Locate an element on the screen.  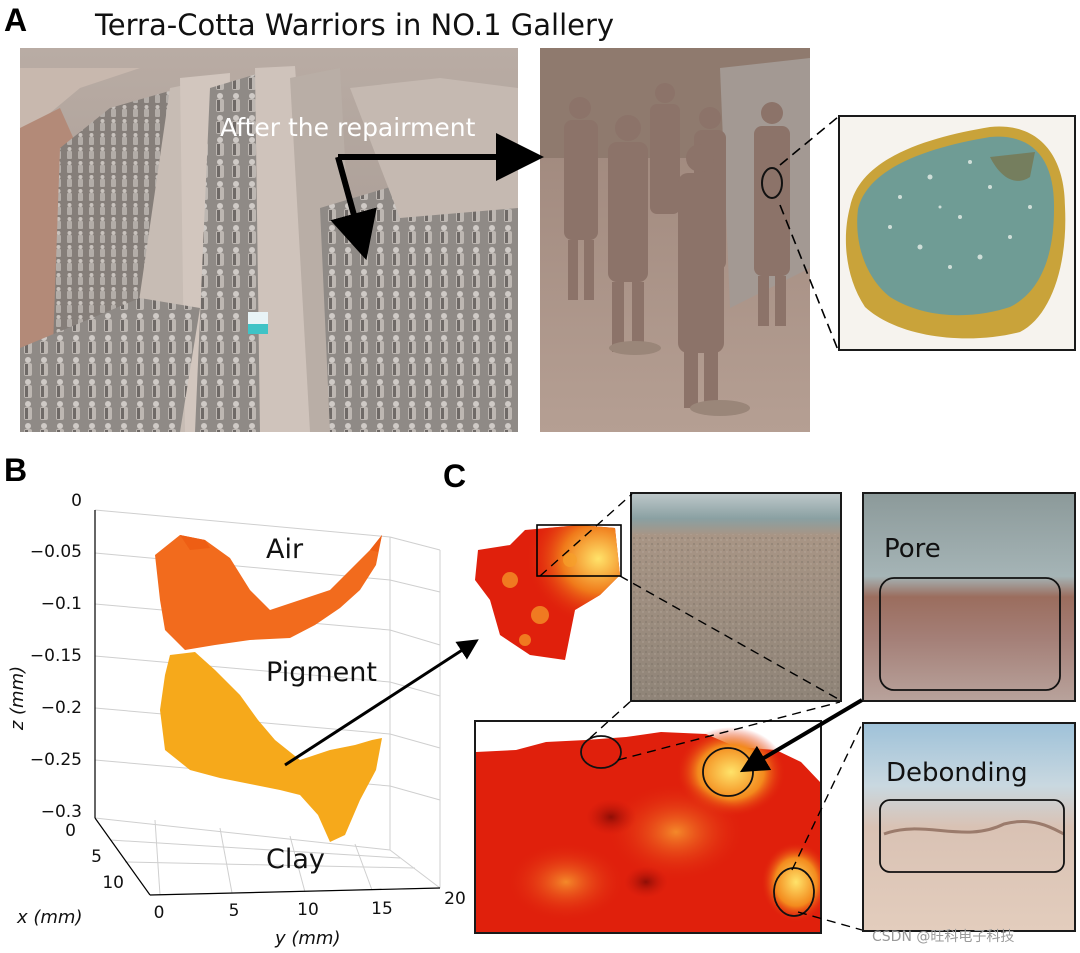
y-tick-4: 20 is located at coordinates (455, 899).